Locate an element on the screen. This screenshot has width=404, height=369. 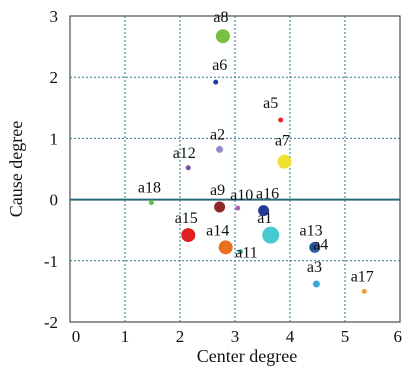
x-tick-label: 2 is located at coordinates (180, 336).